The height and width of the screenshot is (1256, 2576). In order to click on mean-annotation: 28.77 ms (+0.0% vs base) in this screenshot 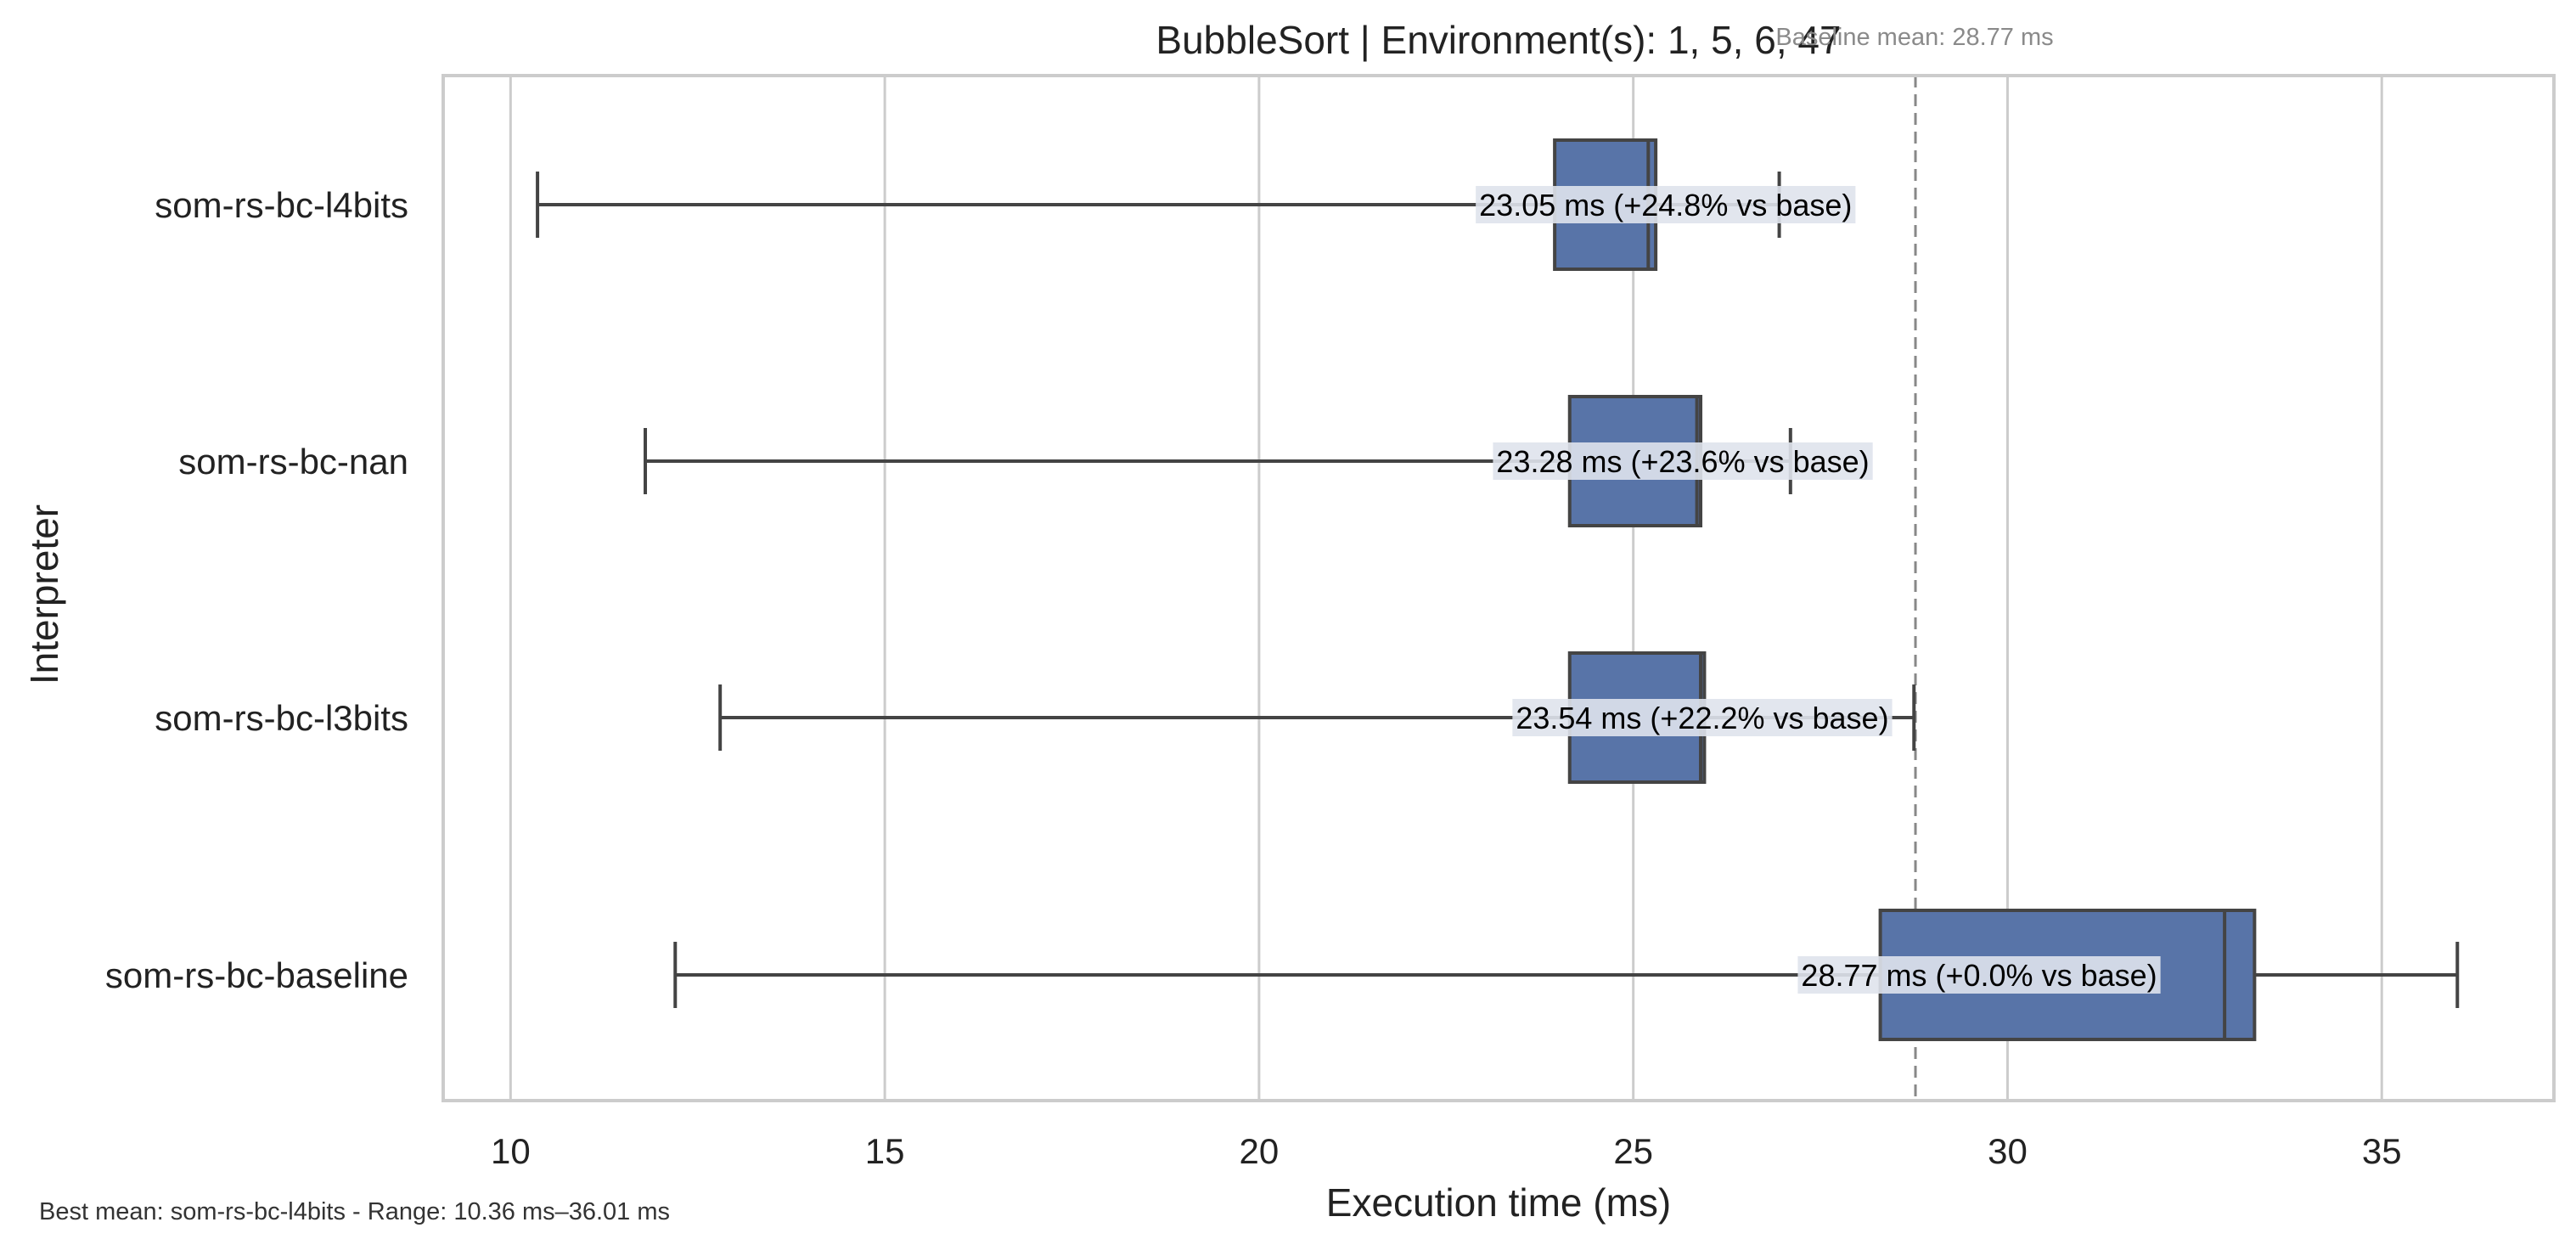, I will do `click(1979, 975)`.